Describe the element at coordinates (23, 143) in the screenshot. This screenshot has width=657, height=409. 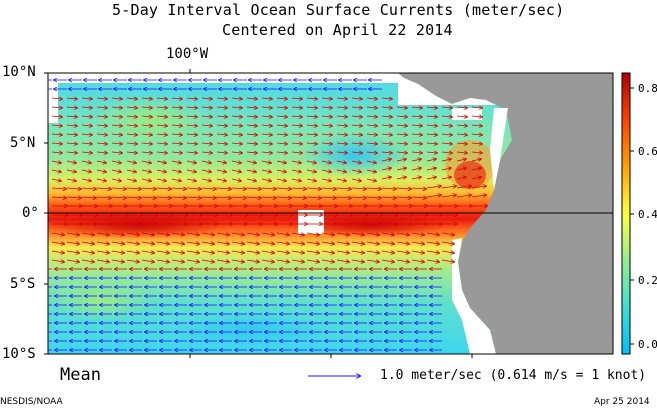
I see `latitude-label-5n: 5°N` at that location.